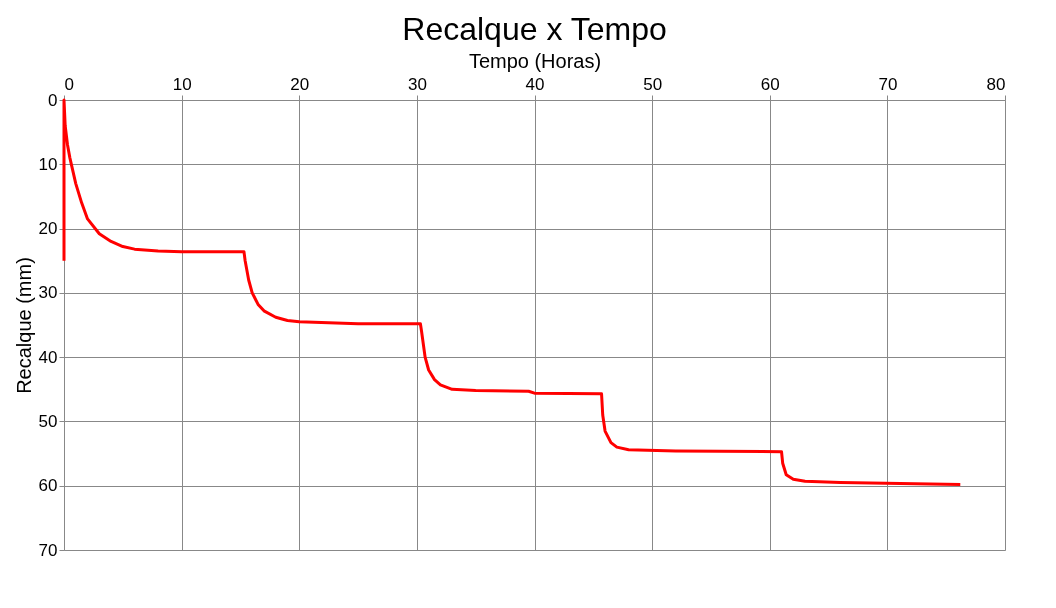 This screenshot has width=1056, height=608. Describe the element at coordinates (48, 550) in the screenshot. I see `y-tick-label: 70` at that location.